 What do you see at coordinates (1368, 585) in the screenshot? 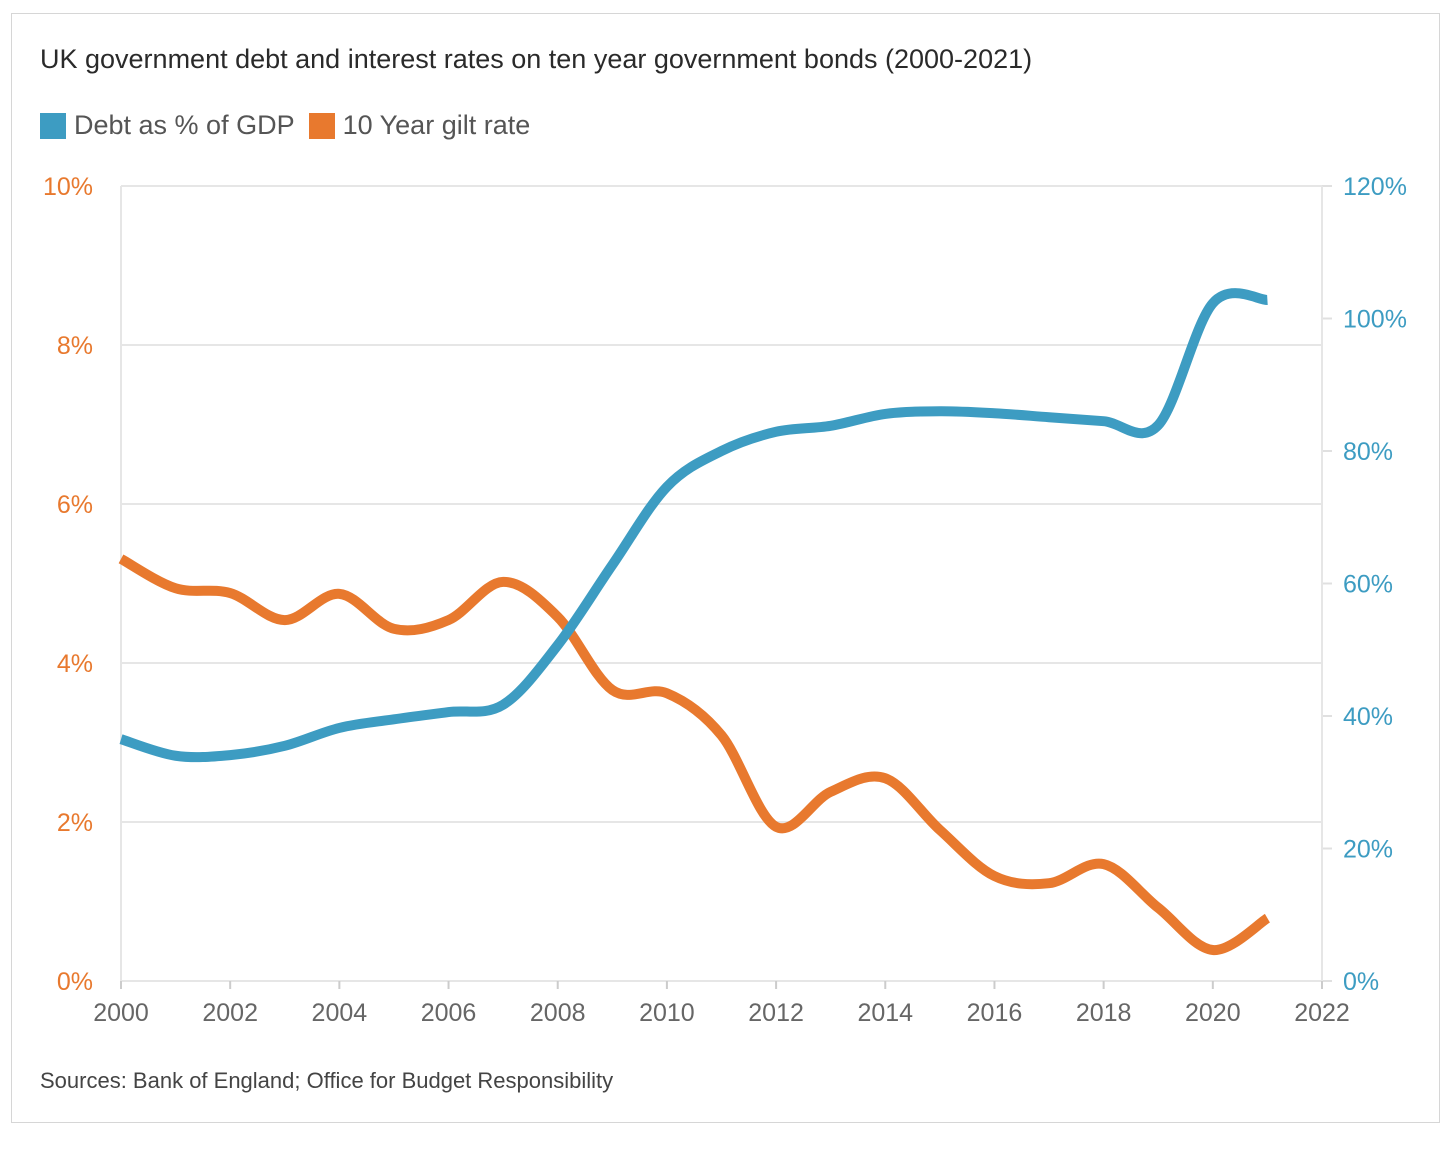
I see `right-axis-tick-label: 60%` at bounding box center [1368, 585].